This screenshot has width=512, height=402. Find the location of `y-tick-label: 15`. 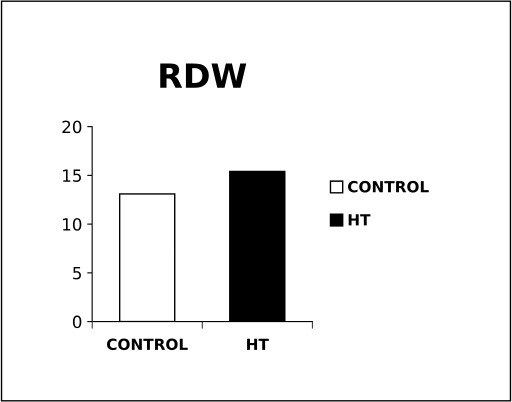

y-tick-label: 15 is located at coordinates (72, 176).